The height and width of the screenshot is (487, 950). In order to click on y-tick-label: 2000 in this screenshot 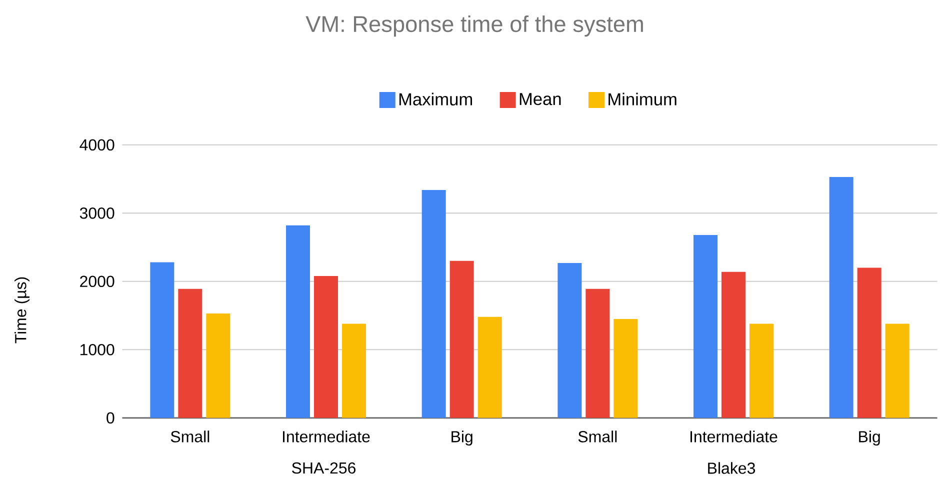, I will do `click(97, 282)`.